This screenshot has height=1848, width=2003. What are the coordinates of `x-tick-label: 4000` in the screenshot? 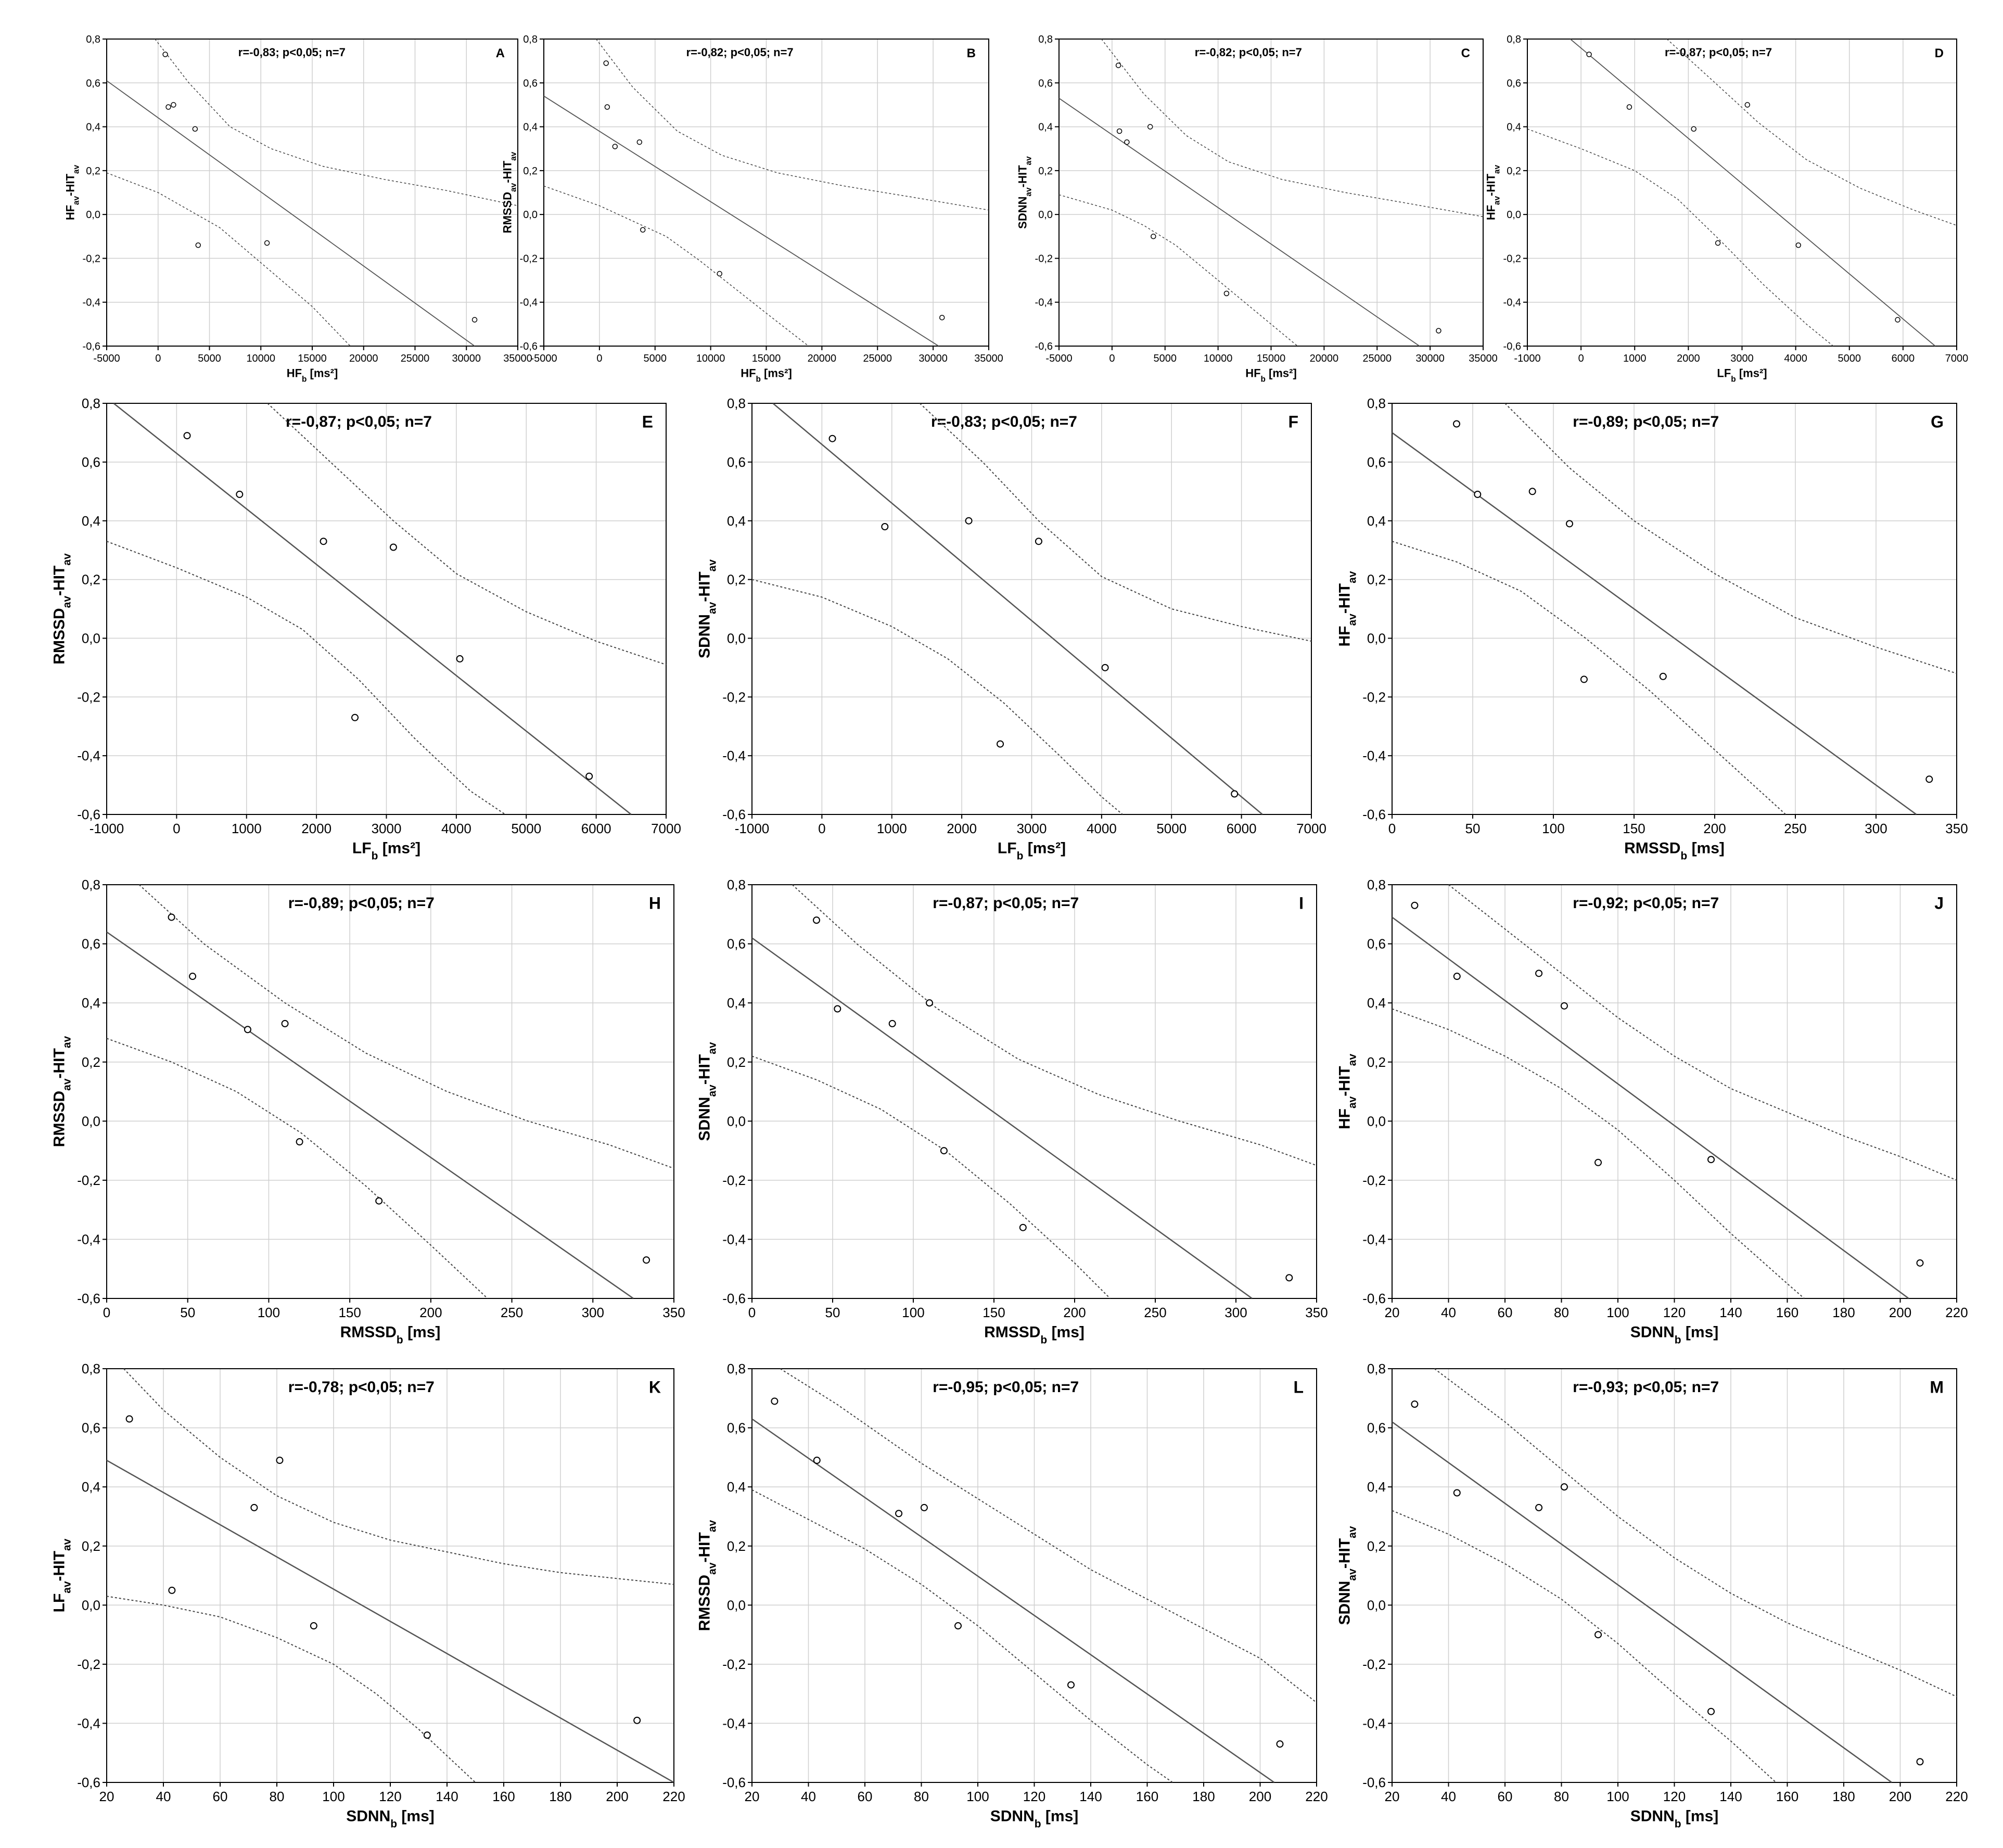 It's located at (1102, 828).